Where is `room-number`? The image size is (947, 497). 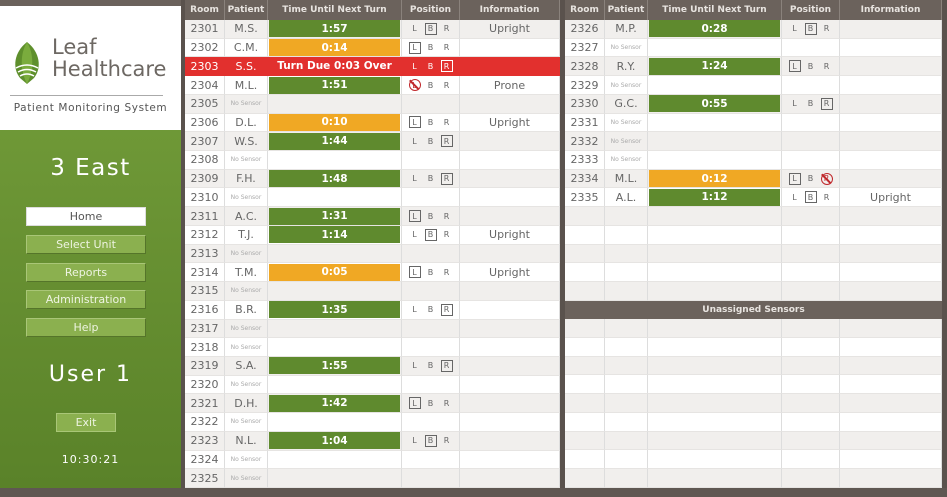 room-number is located at coordinates (585, 441).